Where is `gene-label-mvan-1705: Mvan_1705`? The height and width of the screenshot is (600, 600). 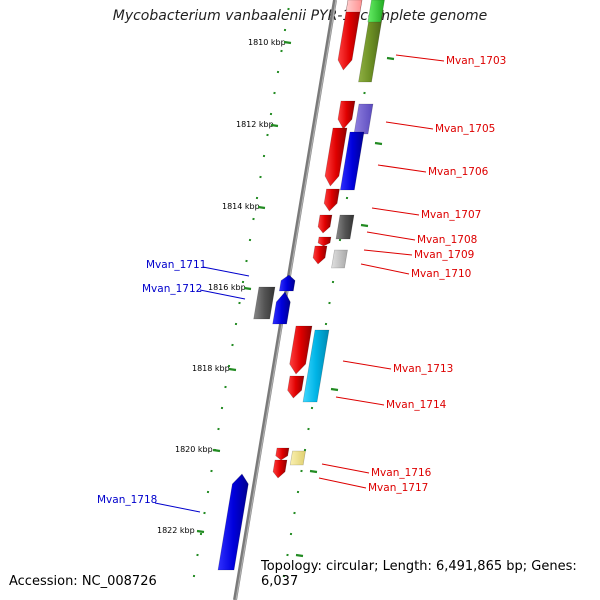 gene-label-mvan-1705: Mvan_1705 is located at coordinates (465, 129).